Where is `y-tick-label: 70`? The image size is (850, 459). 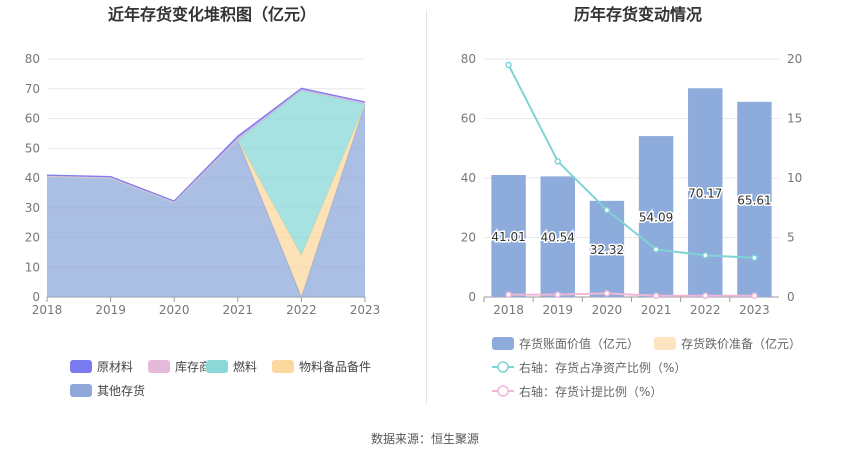 y-tick-label: 70 is located at coordinates (32, 89).